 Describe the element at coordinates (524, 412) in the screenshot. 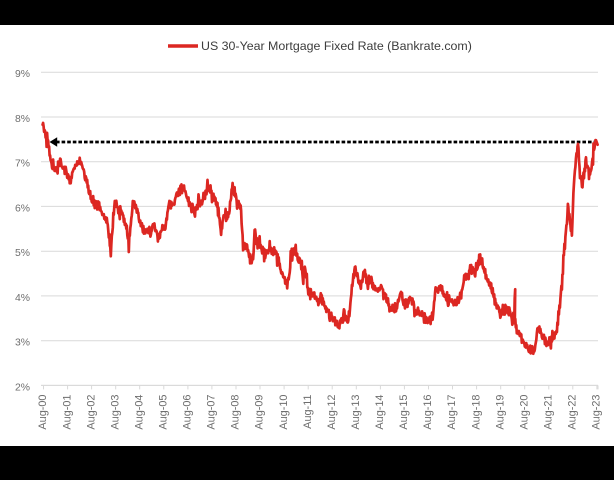

I see `svg-text: Aug-20` at that location.